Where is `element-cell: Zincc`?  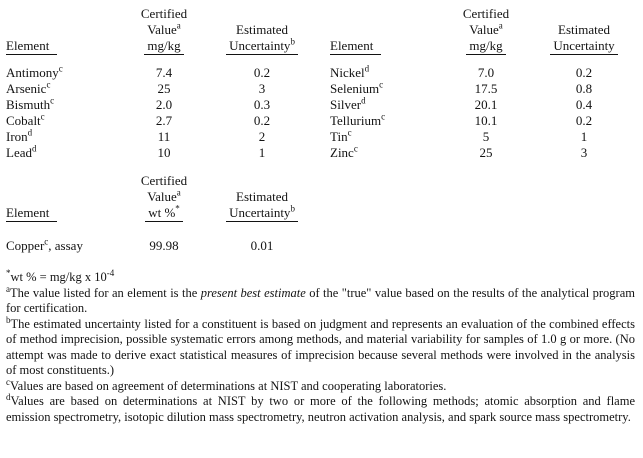 element-cell: Zincc is located at coordinates (344, 151).